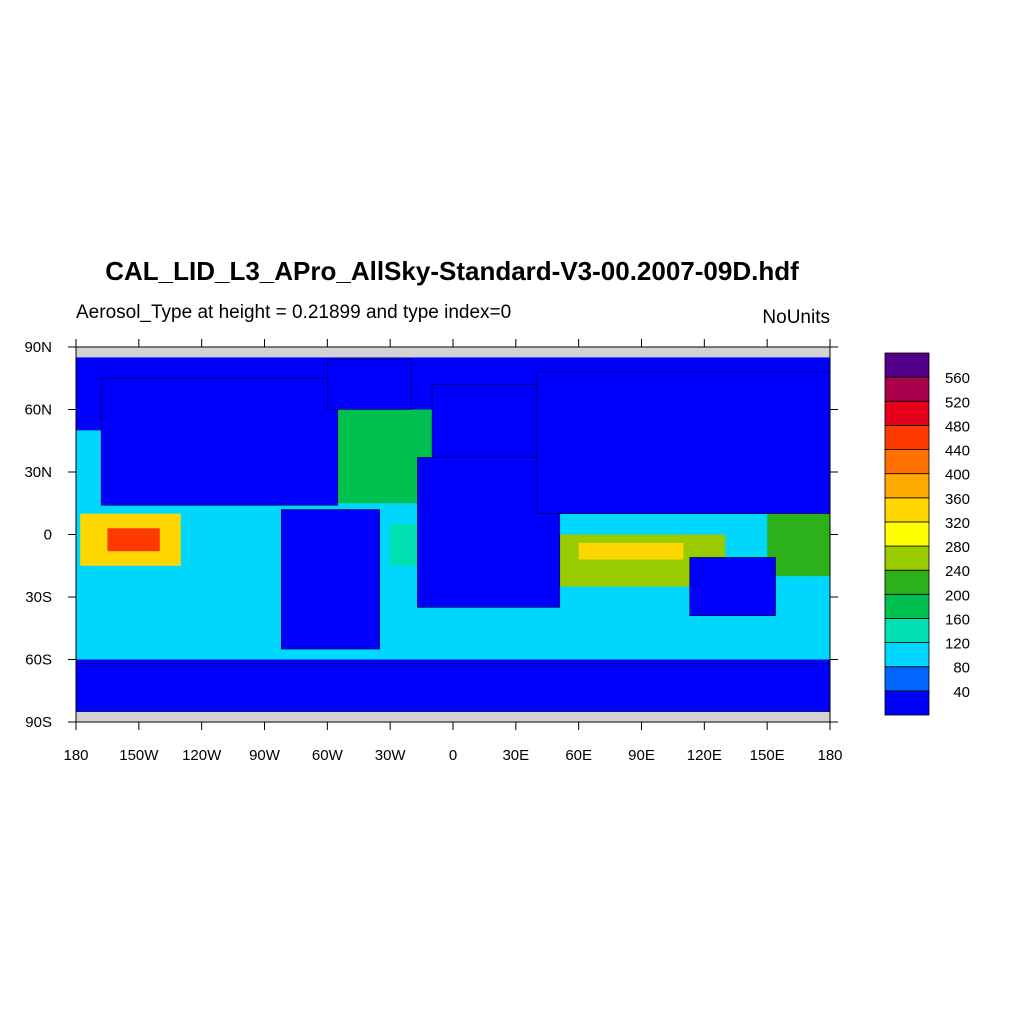 The height and width of the screenshot is (1024, 1024). I want to click on colorbar-label: 360, so click(957, 499).